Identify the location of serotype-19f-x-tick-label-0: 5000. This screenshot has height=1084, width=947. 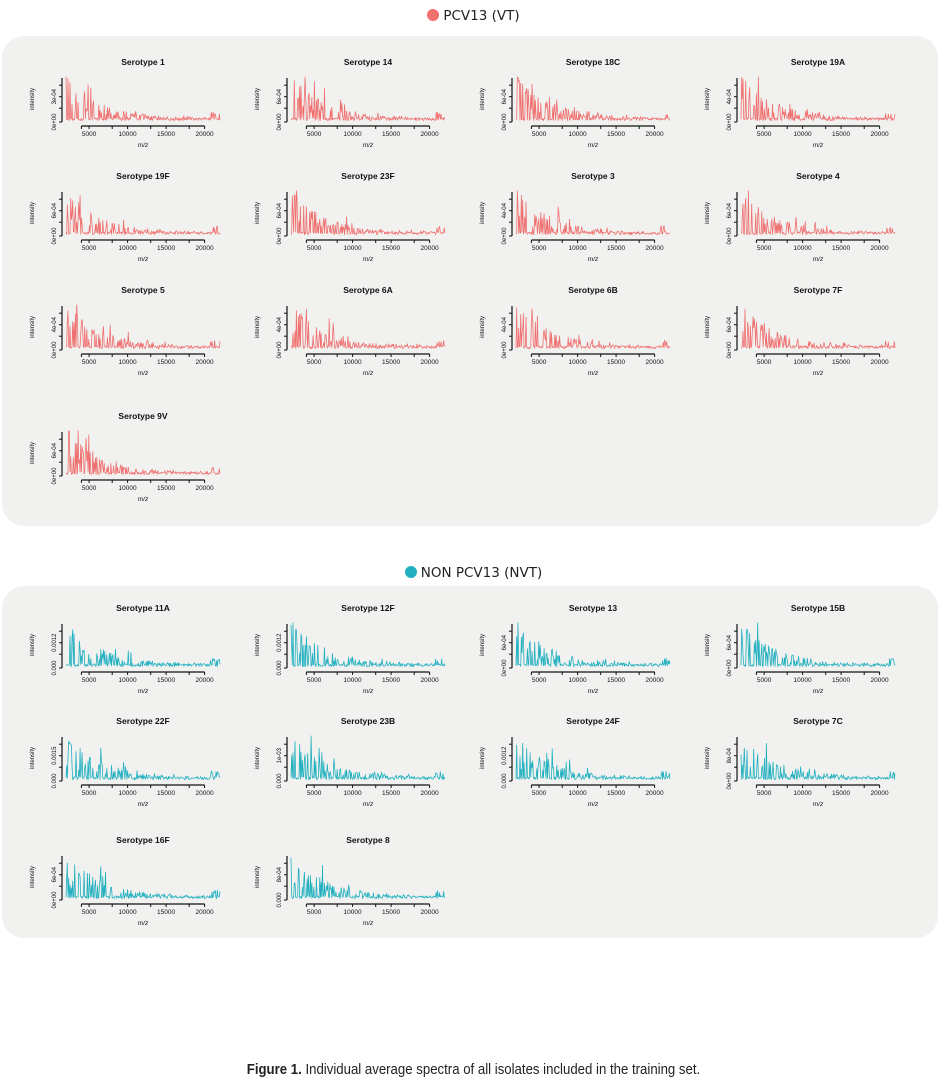
(89, 248).